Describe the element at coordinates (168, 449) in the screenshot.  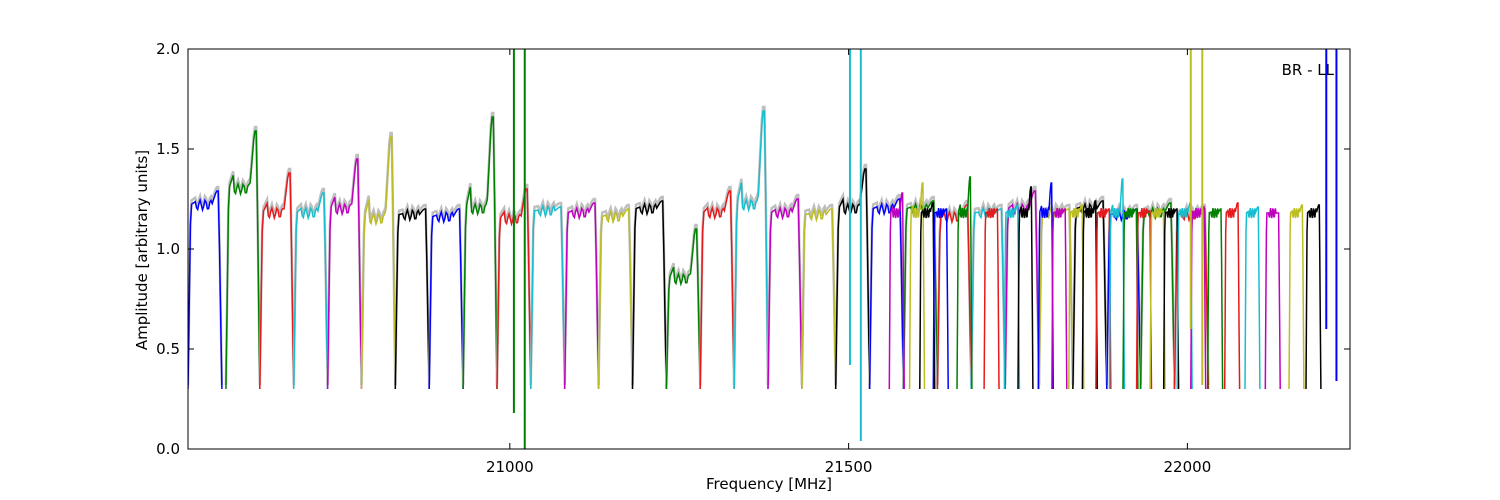
I see `y-tick-label-0: 0.0` at that location.